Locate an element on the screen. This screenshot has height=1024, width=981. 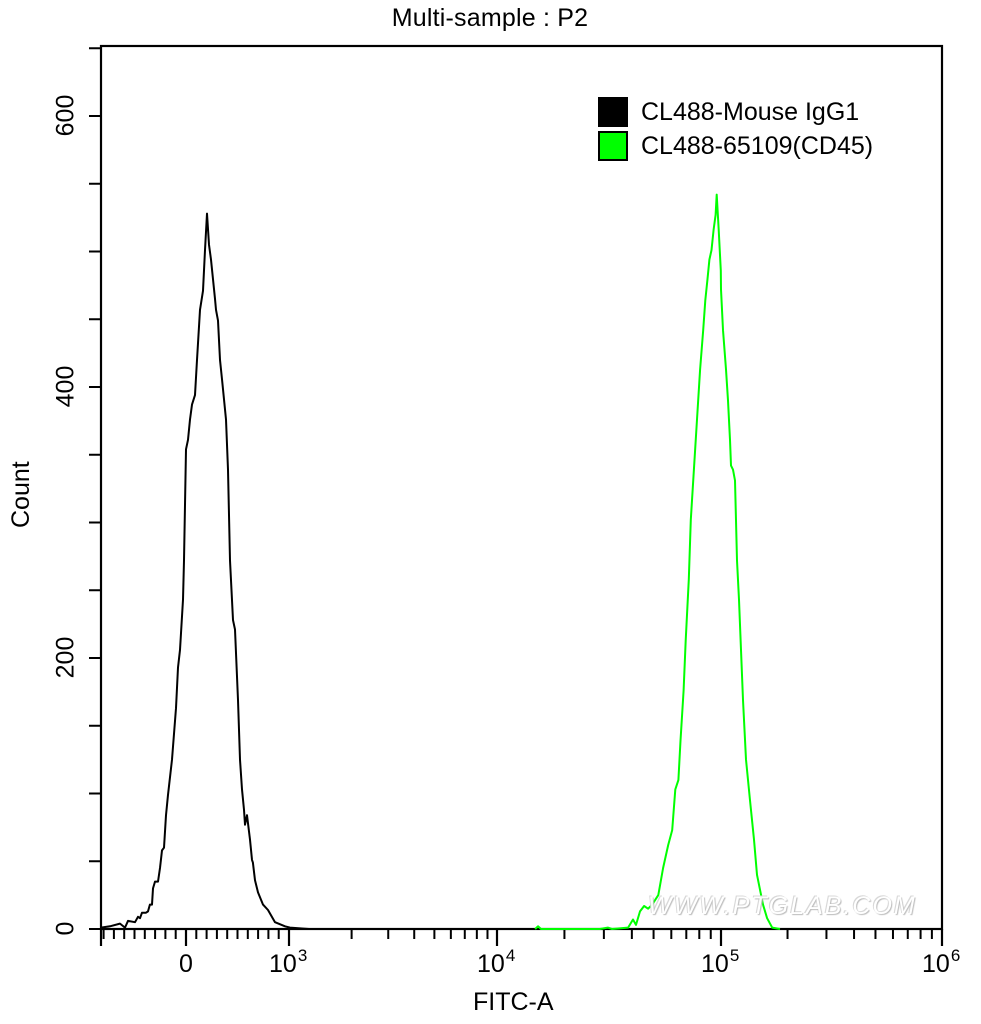
legend-label: CL488-Mouse IgG1 is located at coordinates (750, 111).